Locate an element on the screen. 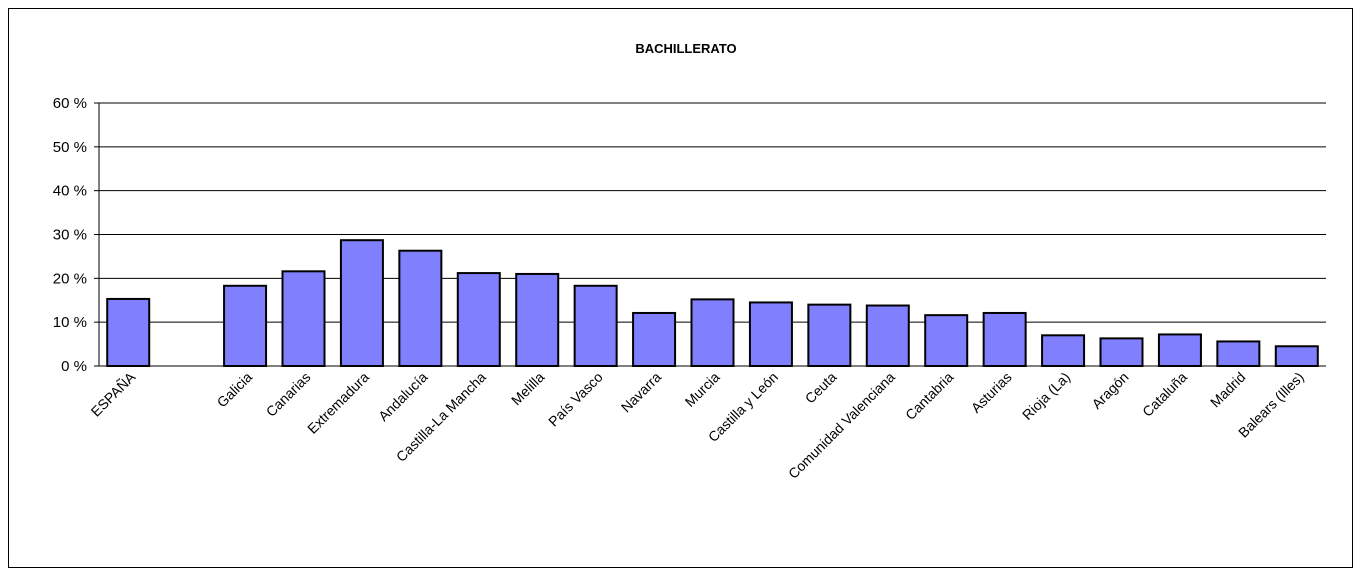 The image size is (1360, 569). y-tick-label: 60 % is located at coordinates (70, 103).